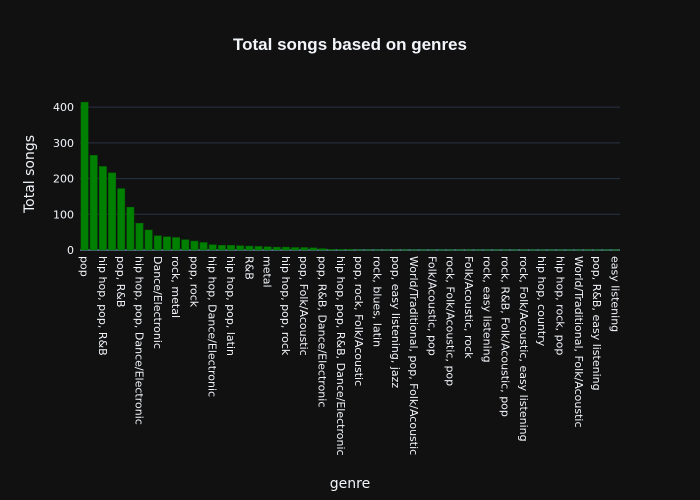  Describe the element at coordinates (395, 322) in the screenshot. I see `x-tick-label: pop, easy listening, jazz` at that location.